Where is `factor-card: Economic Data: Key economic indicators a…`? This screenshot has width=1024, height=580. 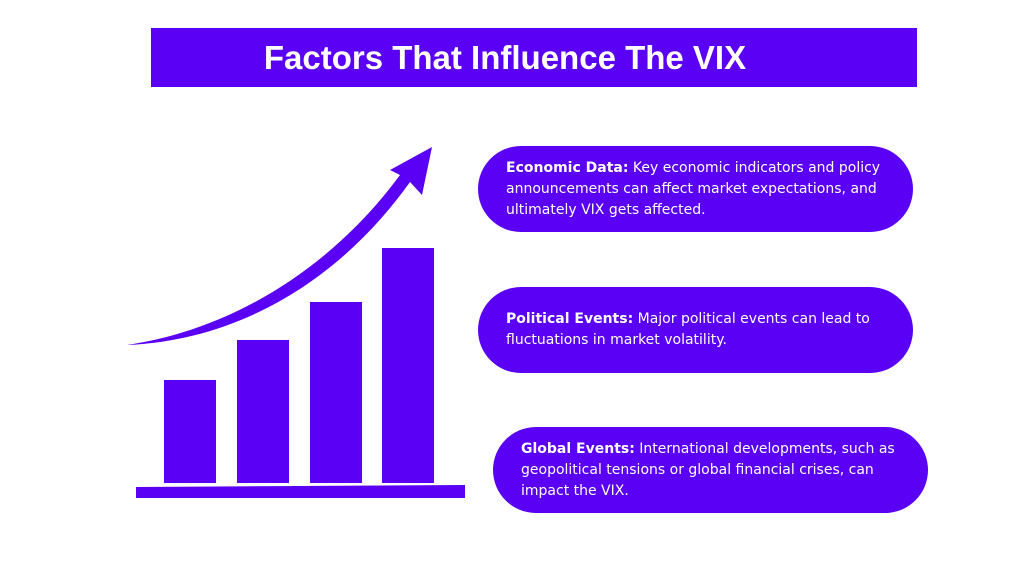
factor-card: Economic Data: Key economic indicators a… is located at coordinates (695, 189).